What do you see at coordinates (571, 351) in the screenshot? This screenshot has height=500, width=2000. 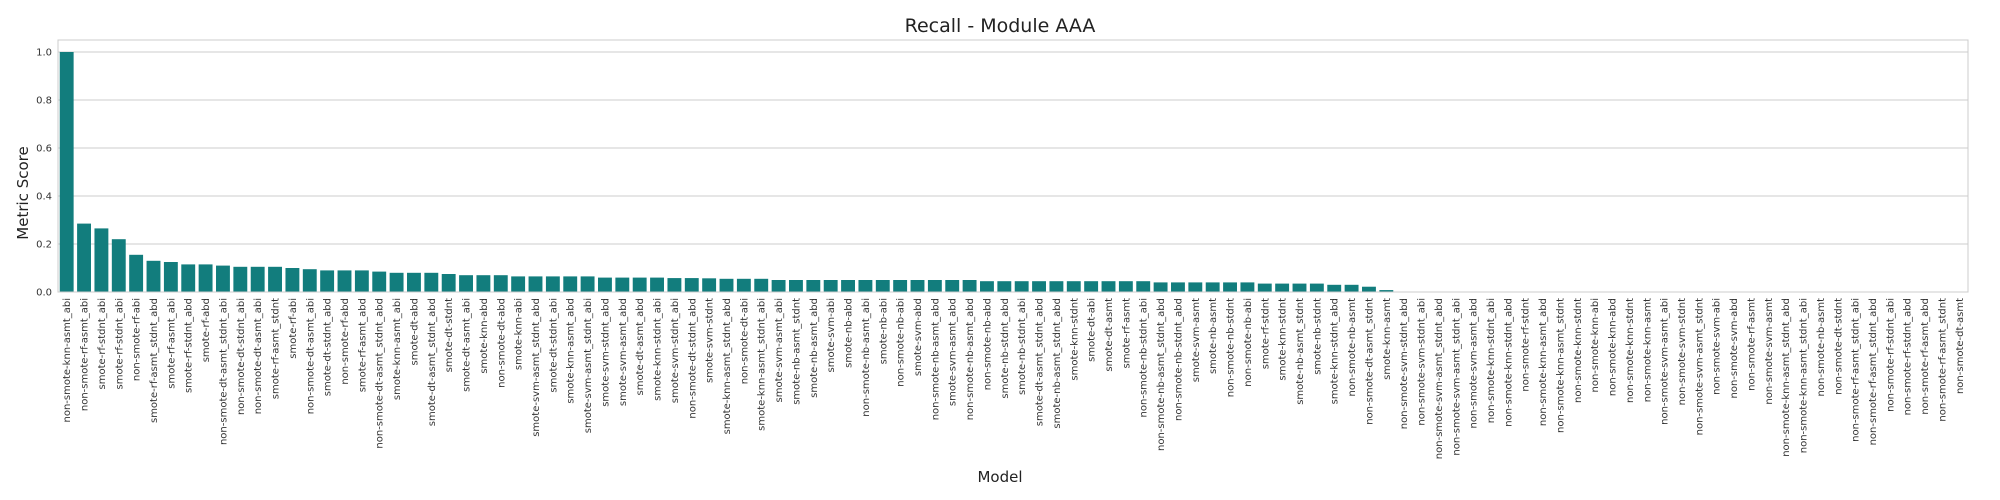 I see `x-tick-label: smote-knn-asmt_abd` at bounding box center [571, 351].